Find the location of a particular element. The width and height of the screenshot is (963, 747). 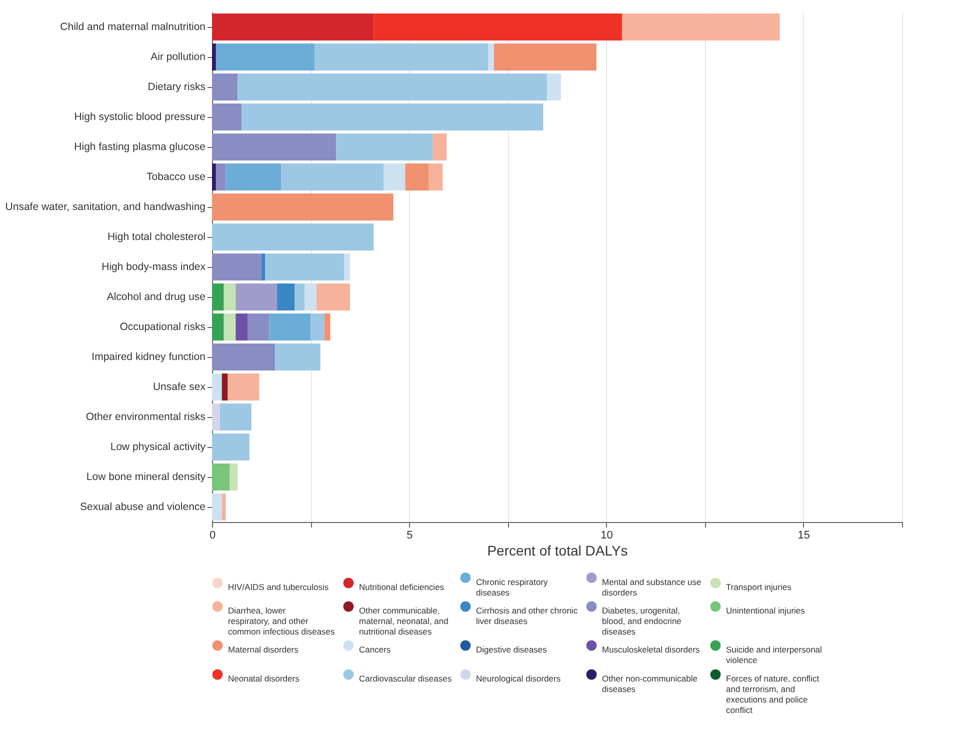

y-tick-label: Tobacco use is located at coordinates (176, 177).